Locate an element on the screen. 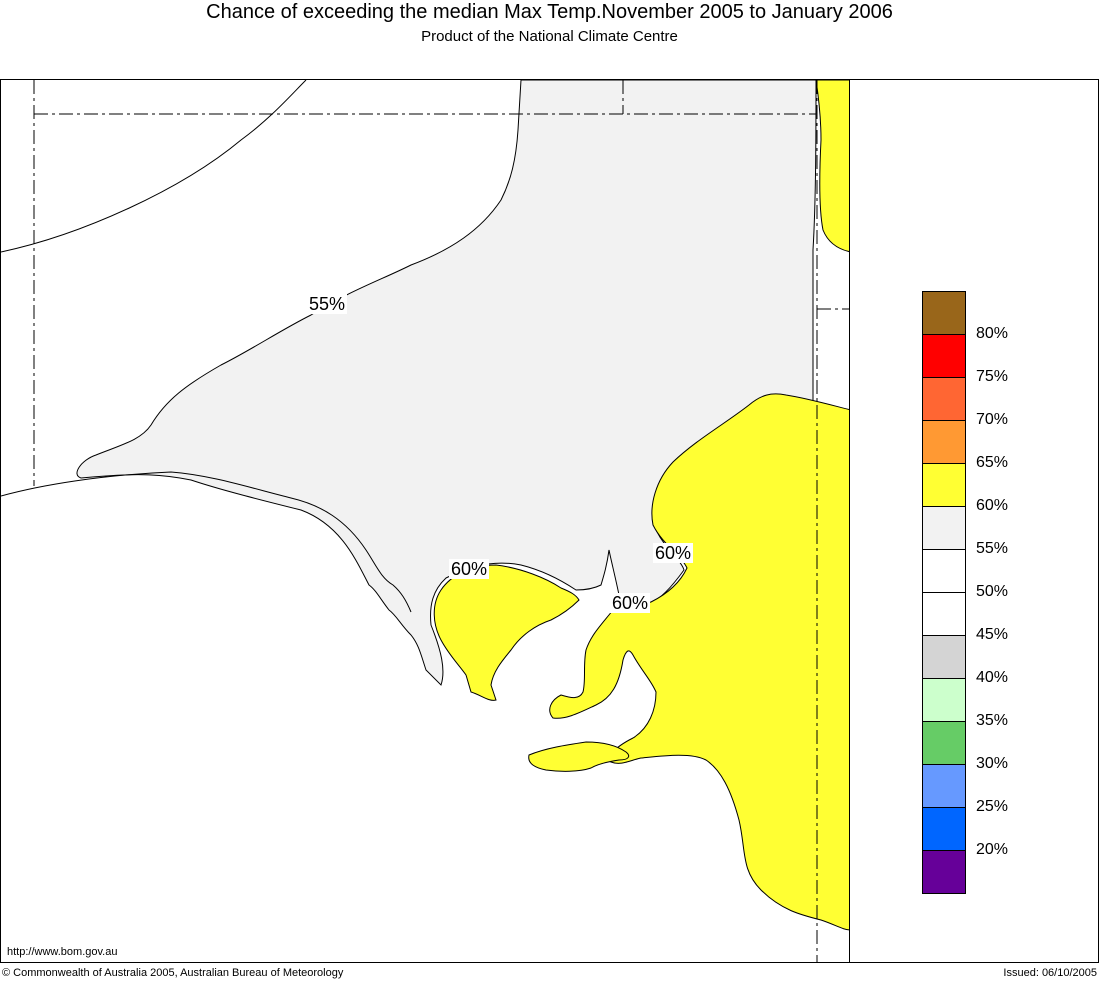  coastline-west is located at coordinates (206, 542).